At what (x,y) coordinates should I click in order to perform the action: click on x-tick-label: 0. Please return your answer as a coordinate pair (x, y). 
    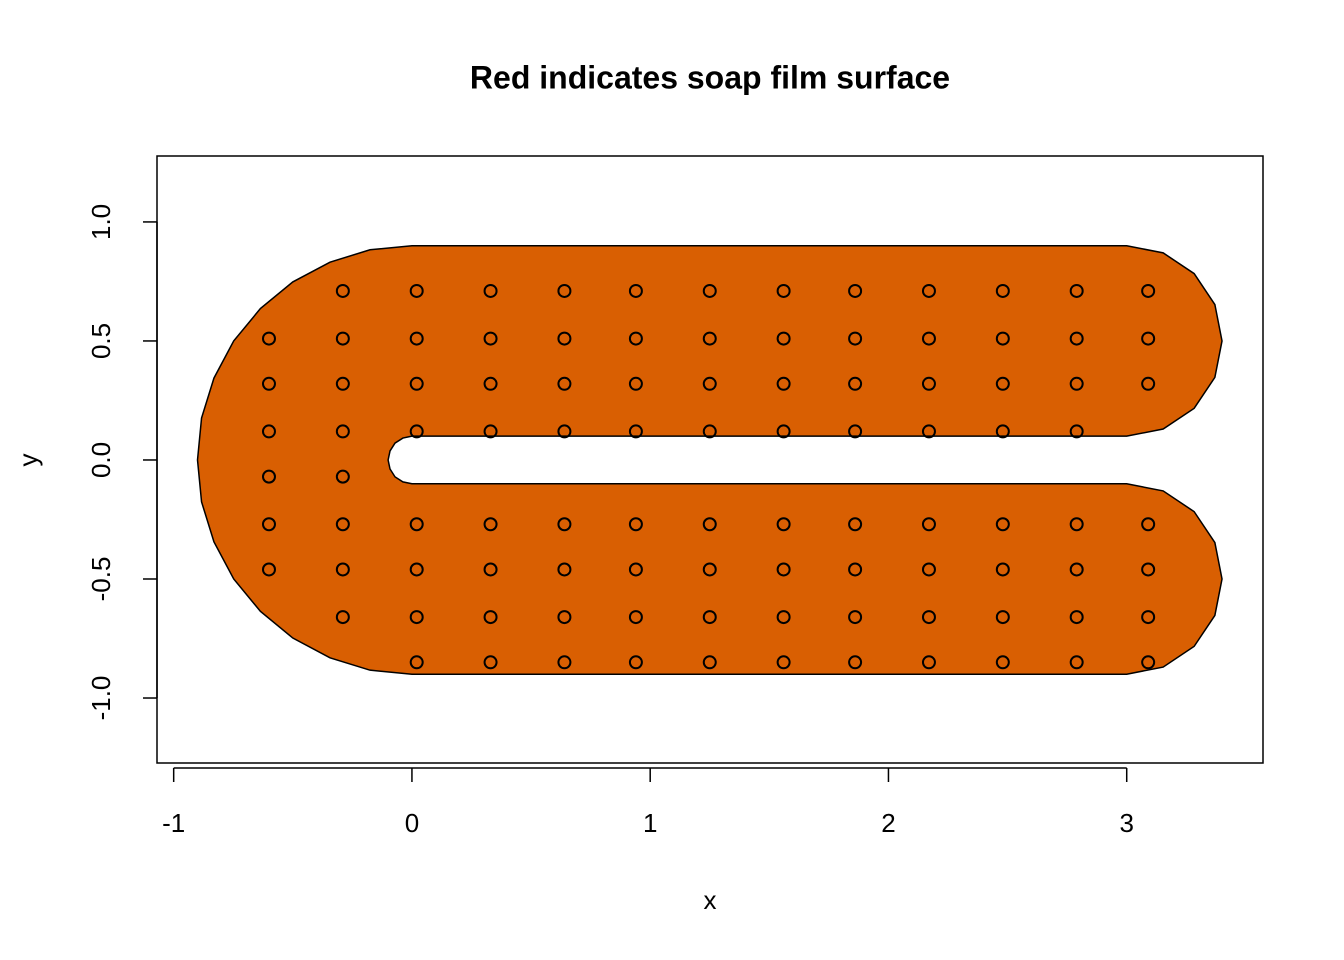
    Looking at the image, I should click on (412, 823).